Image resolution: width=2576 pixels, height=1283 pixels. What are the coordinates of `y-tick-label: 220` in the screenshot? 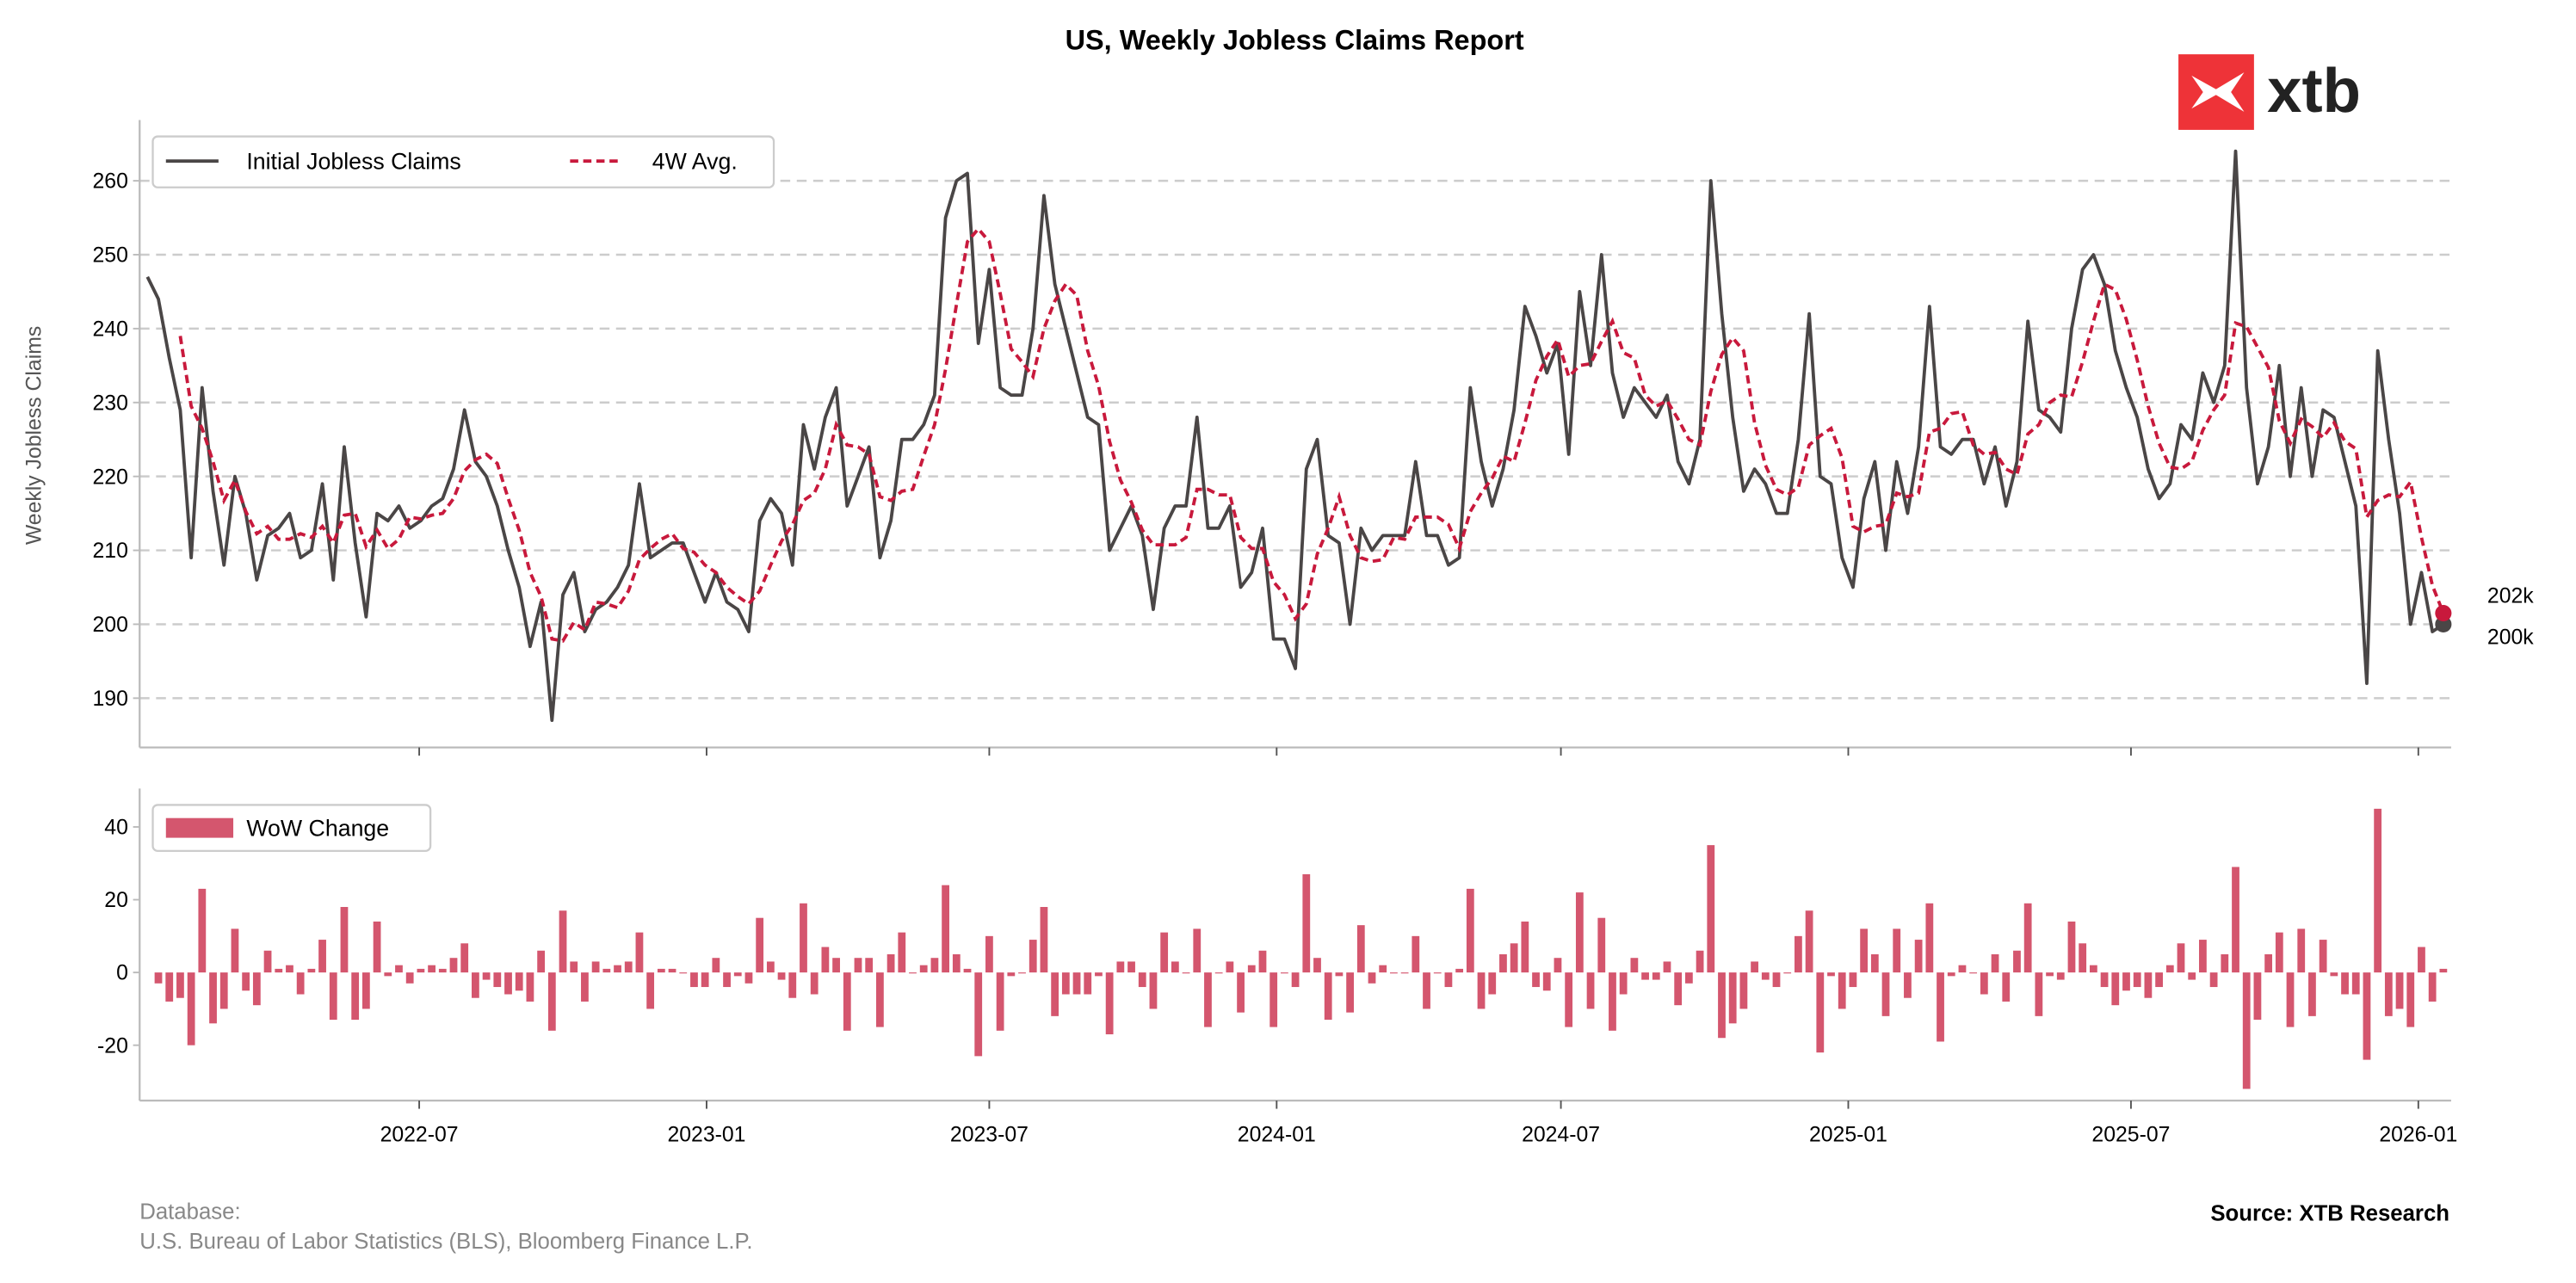 It's located at (111, 477).